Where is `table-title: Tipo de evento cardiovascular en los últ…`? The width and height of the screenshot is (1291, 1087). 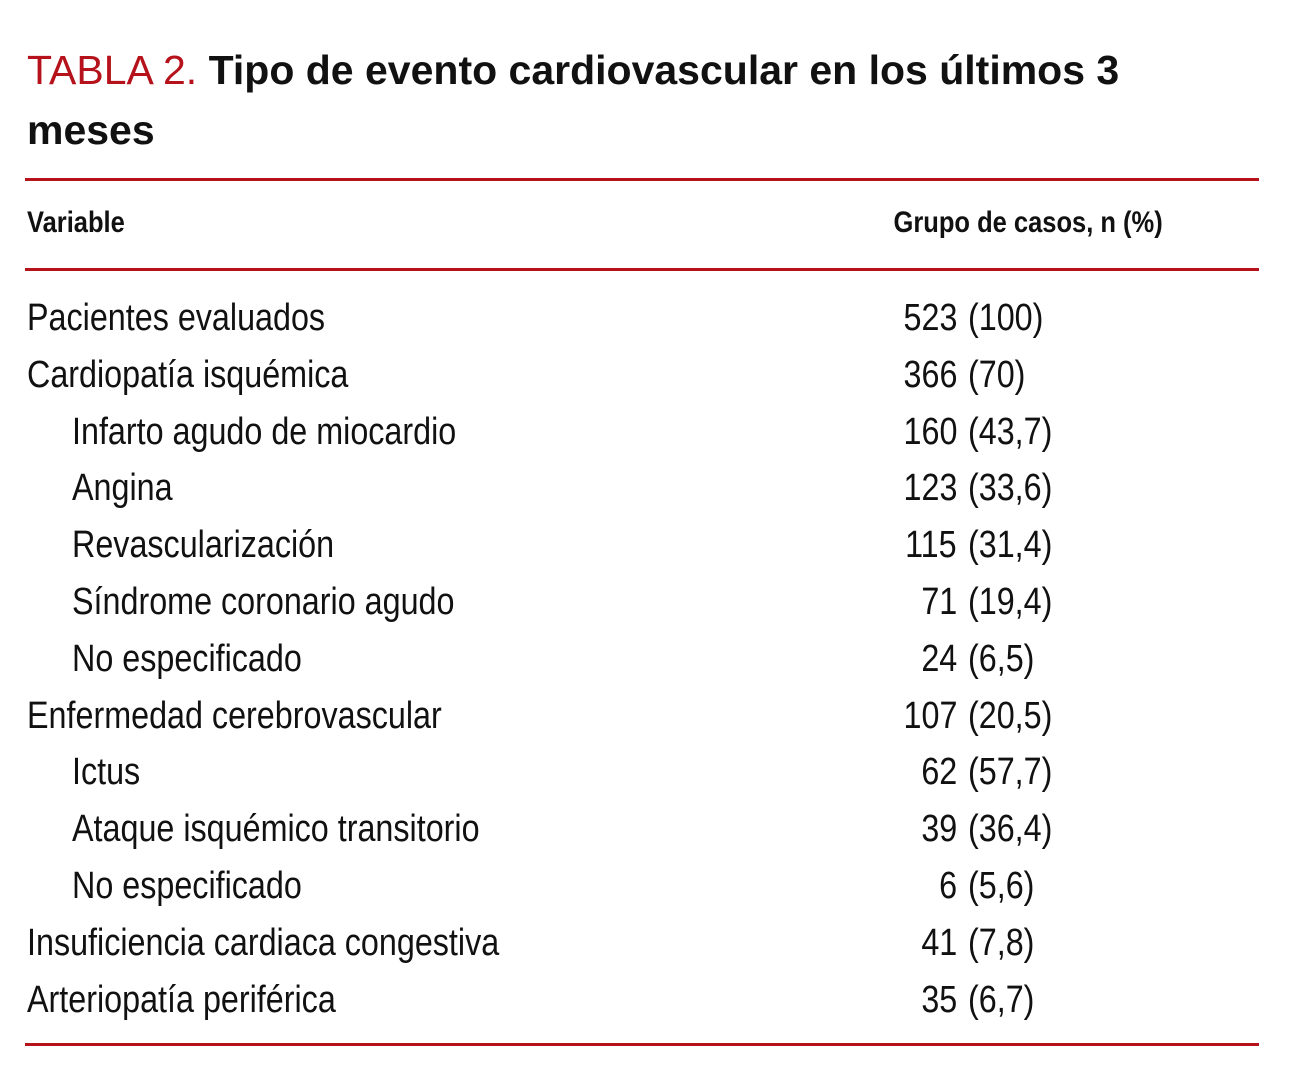
table-title: Tipo de evento cardiovascular en los últ… is located at coordinates (573, 100).